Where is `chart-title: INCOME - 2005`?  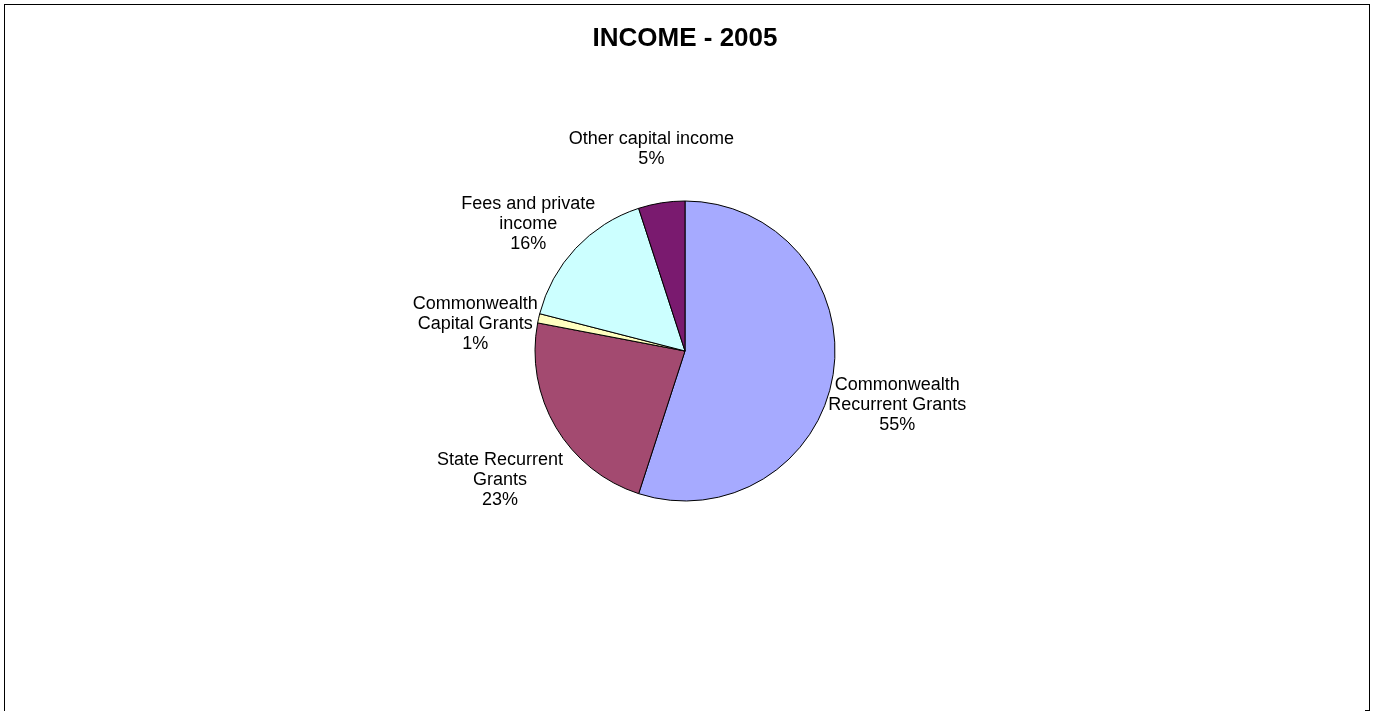 chart-title: INCOME - 2005 is located at coordinates (685, 37).